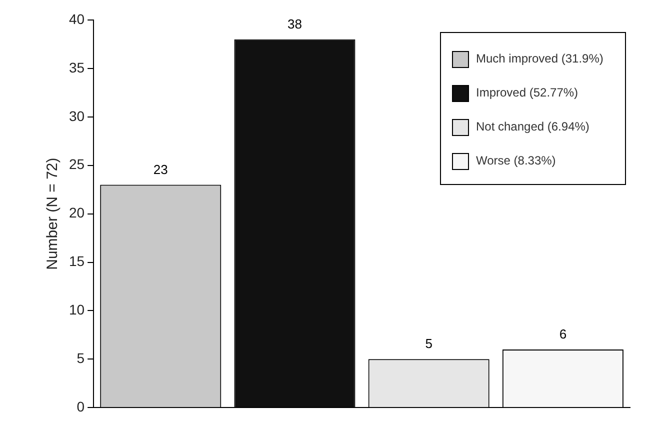  I want to click on legend-label: Improved (52.77%), so click(527, 92).